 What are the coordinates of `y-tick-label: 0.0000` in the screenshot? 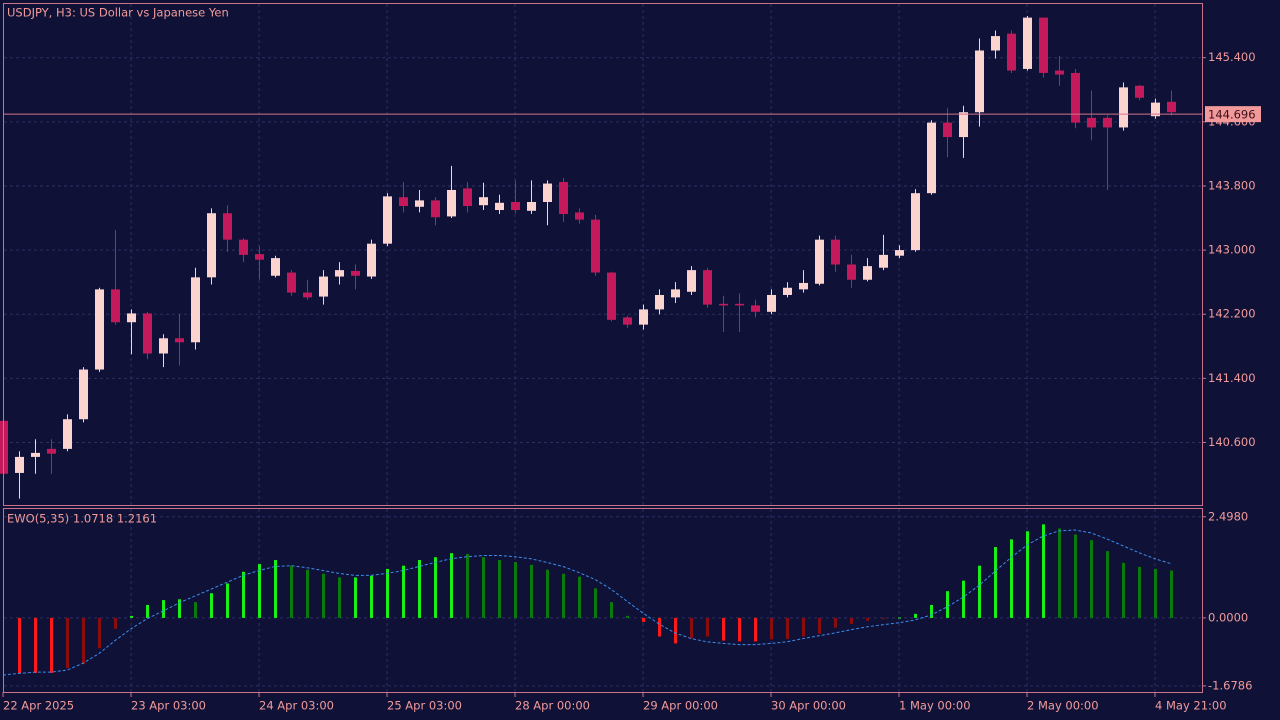 It's located at (1228, 617).